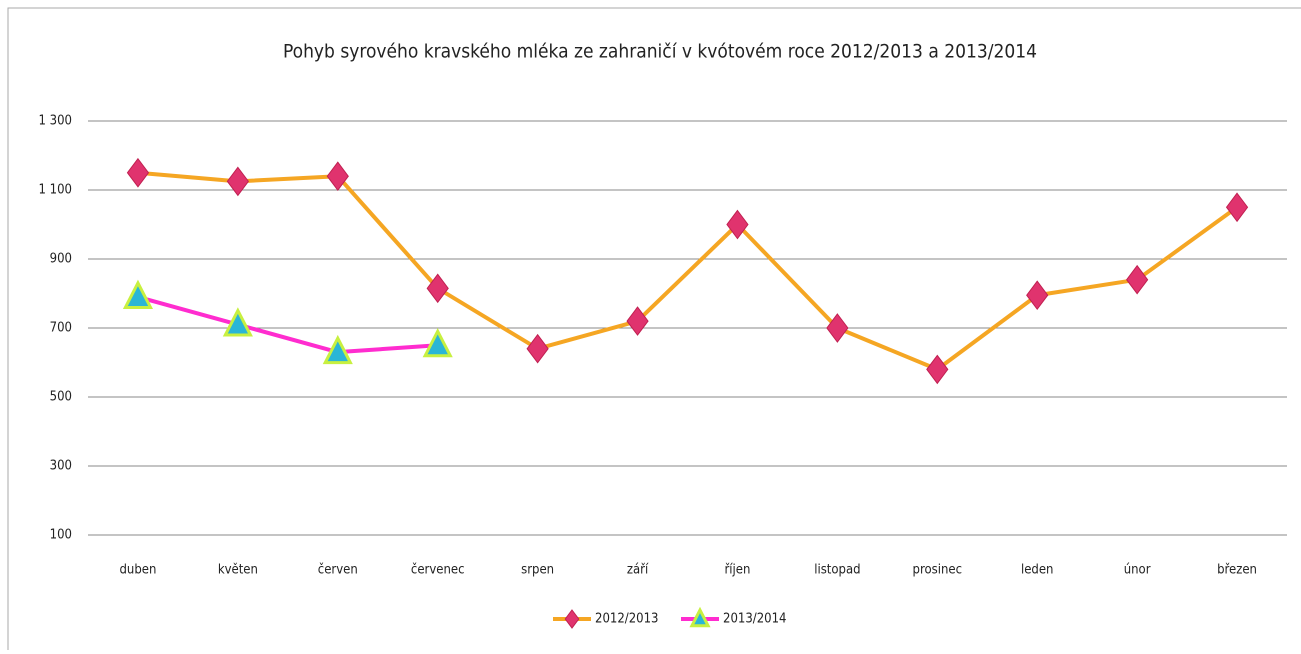 The width and height of the screenshot is (1301, 654). What do you see at coordinates (61, 466) in the screenshot?
I see `y-tick-label: 300` at bounding box center [61, 466].